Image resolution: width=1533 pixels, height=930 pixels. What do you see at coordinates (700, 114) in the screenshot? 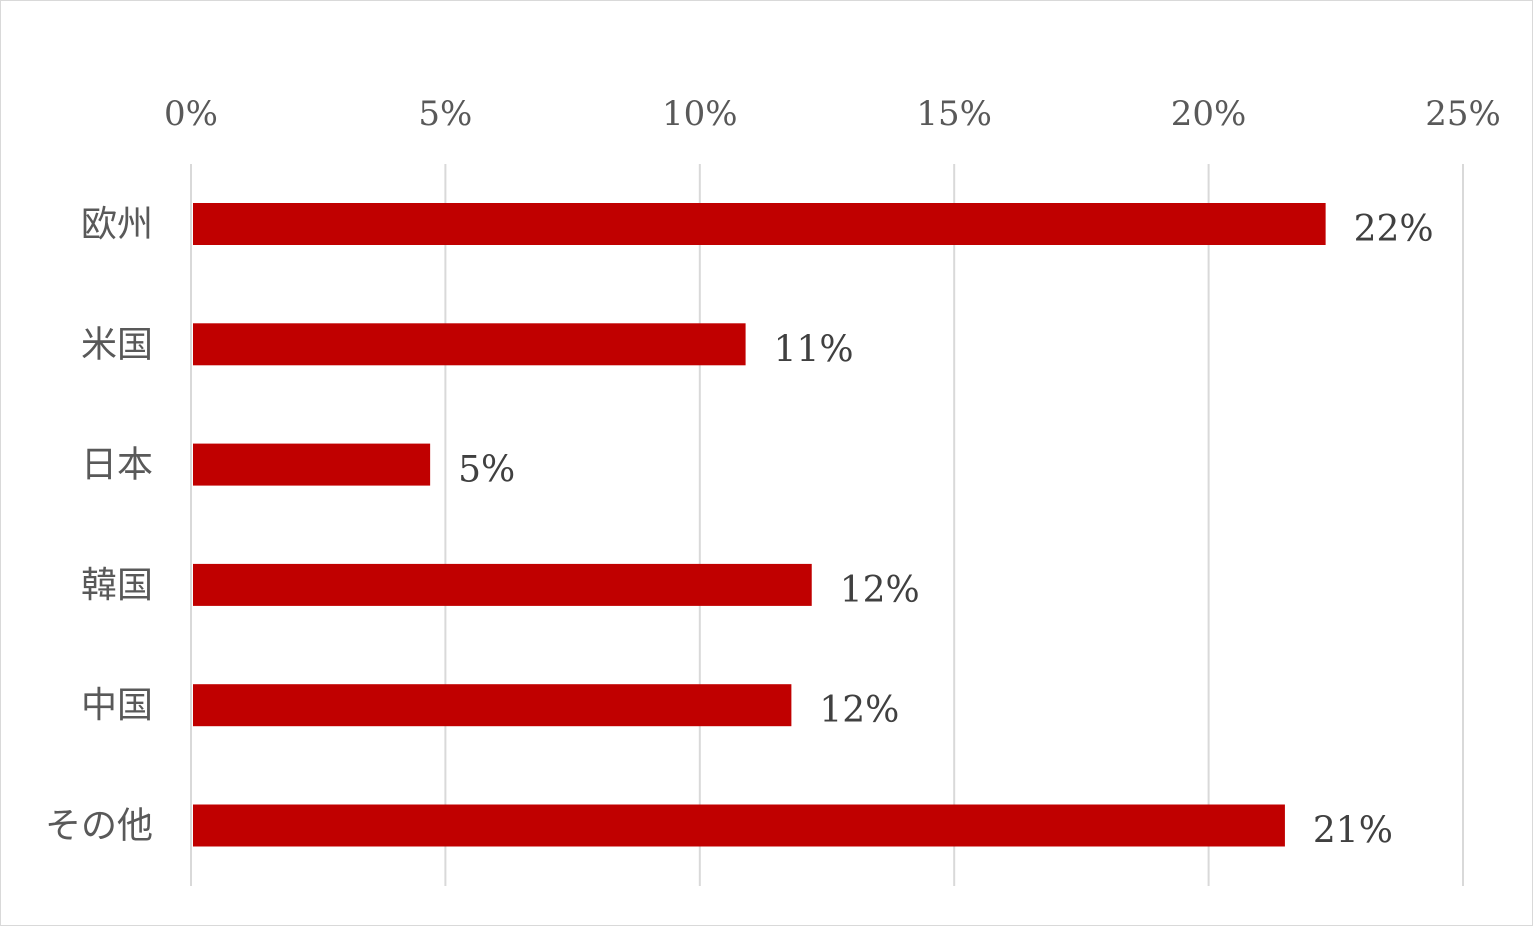
I see `x-tick-label: 10%` at bounding box center [700, 114].